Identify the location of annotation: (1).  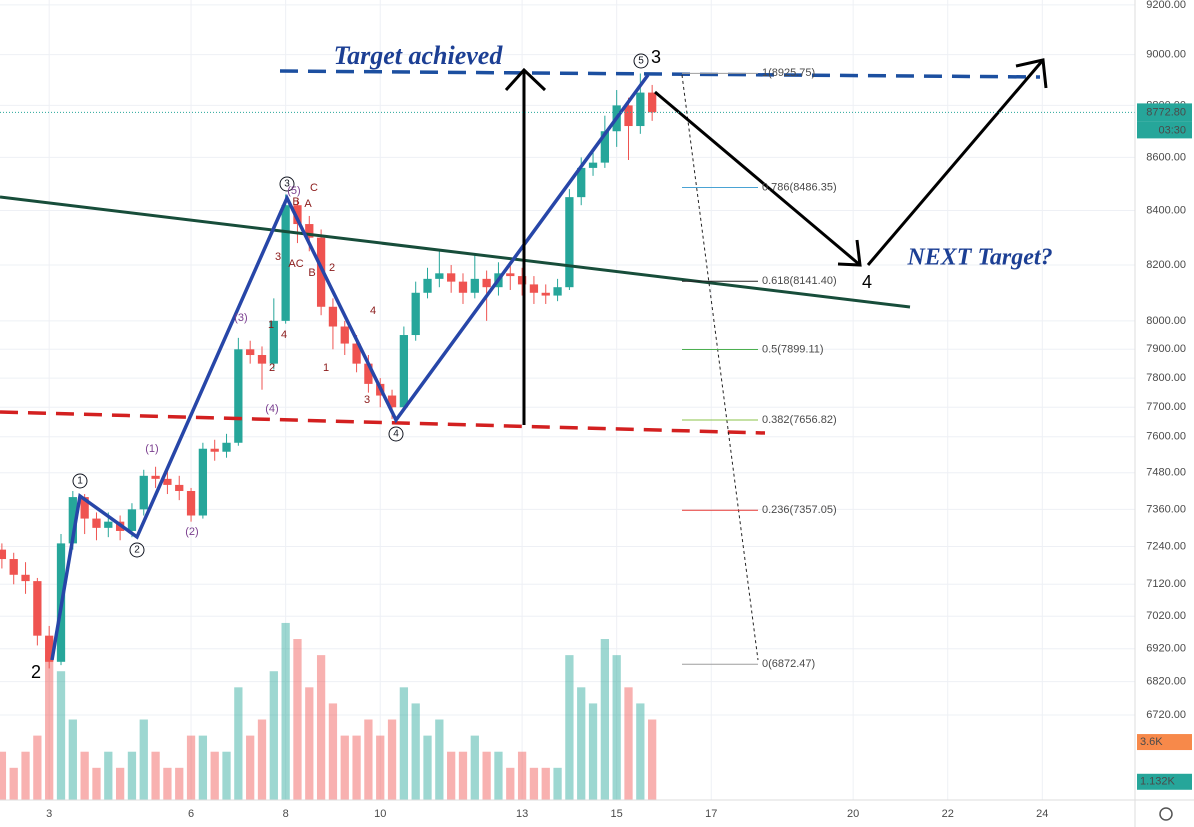
(151, 449).